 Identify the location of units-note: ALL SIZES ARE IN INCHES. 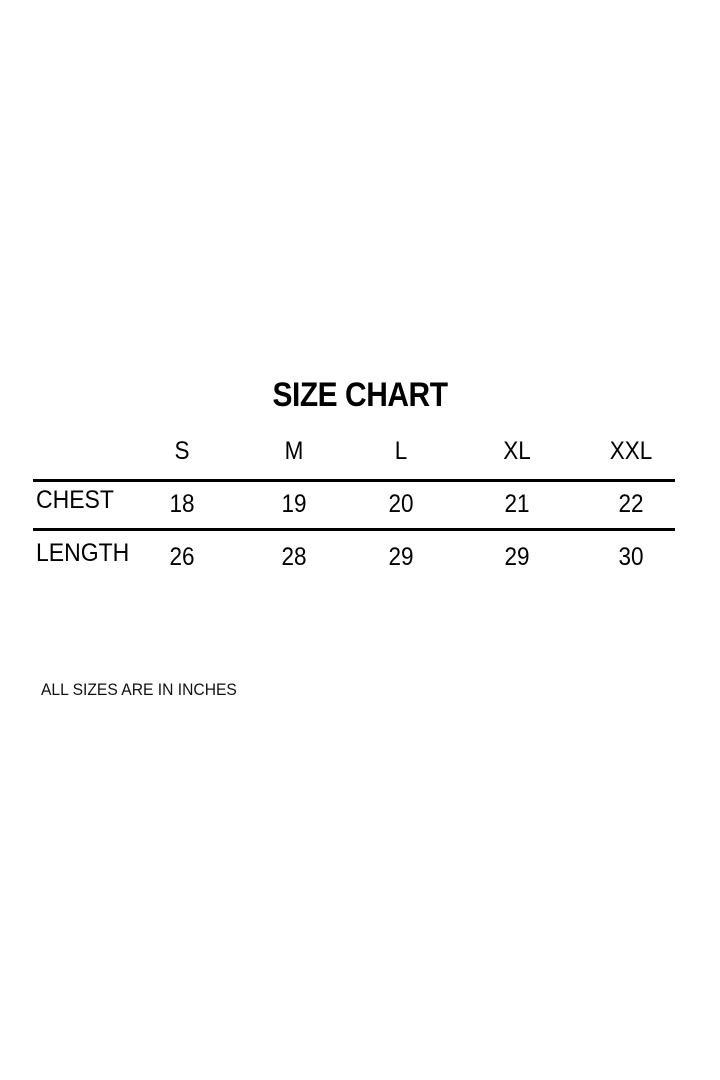
(139, 689).